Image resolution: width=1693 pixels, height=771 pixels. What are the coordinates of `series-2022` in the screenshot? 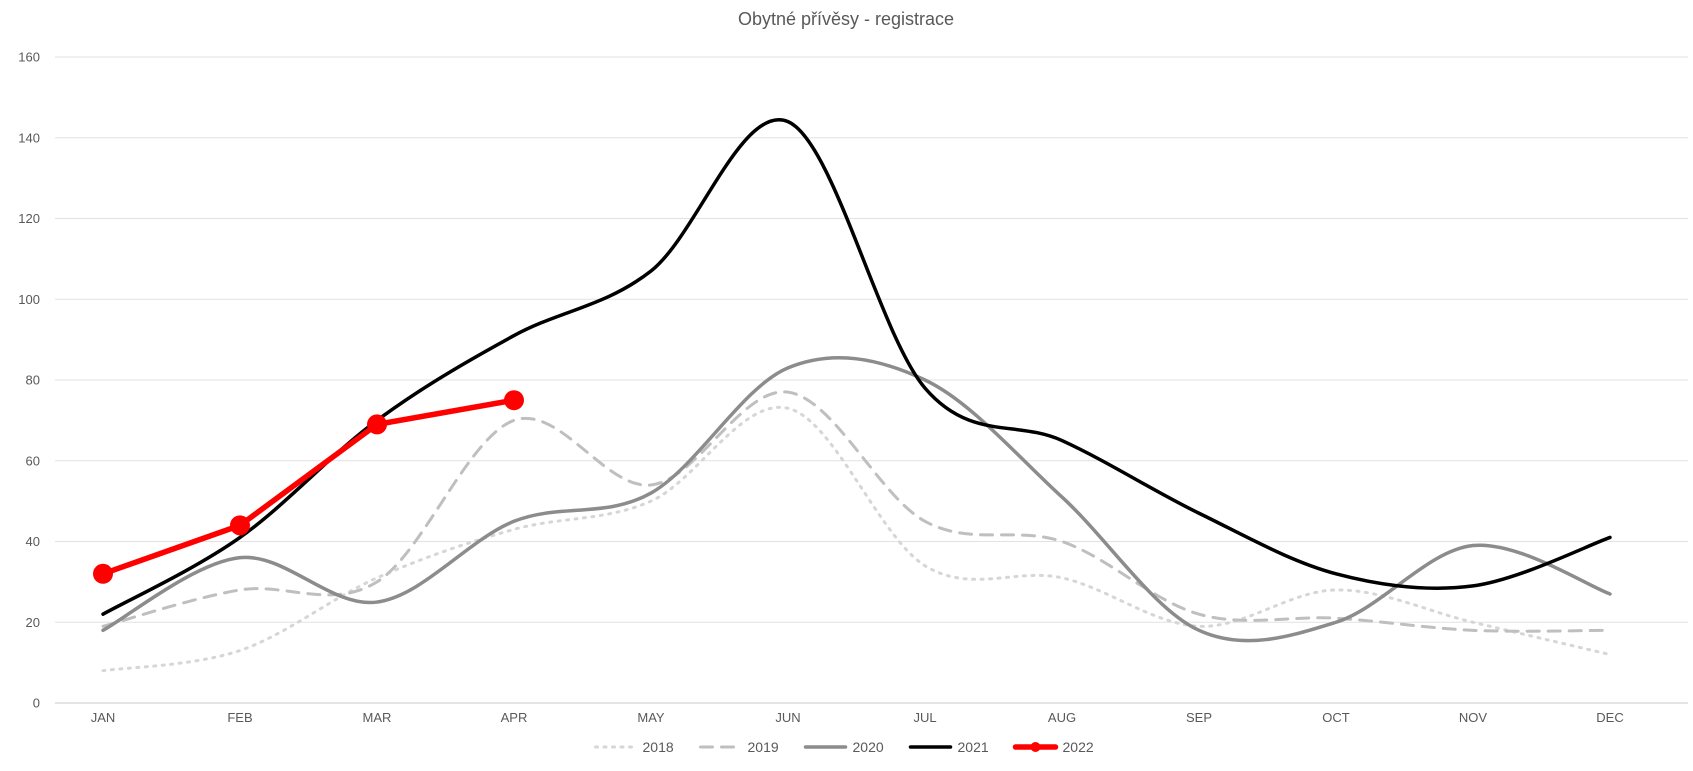 It's located at (308, 487).